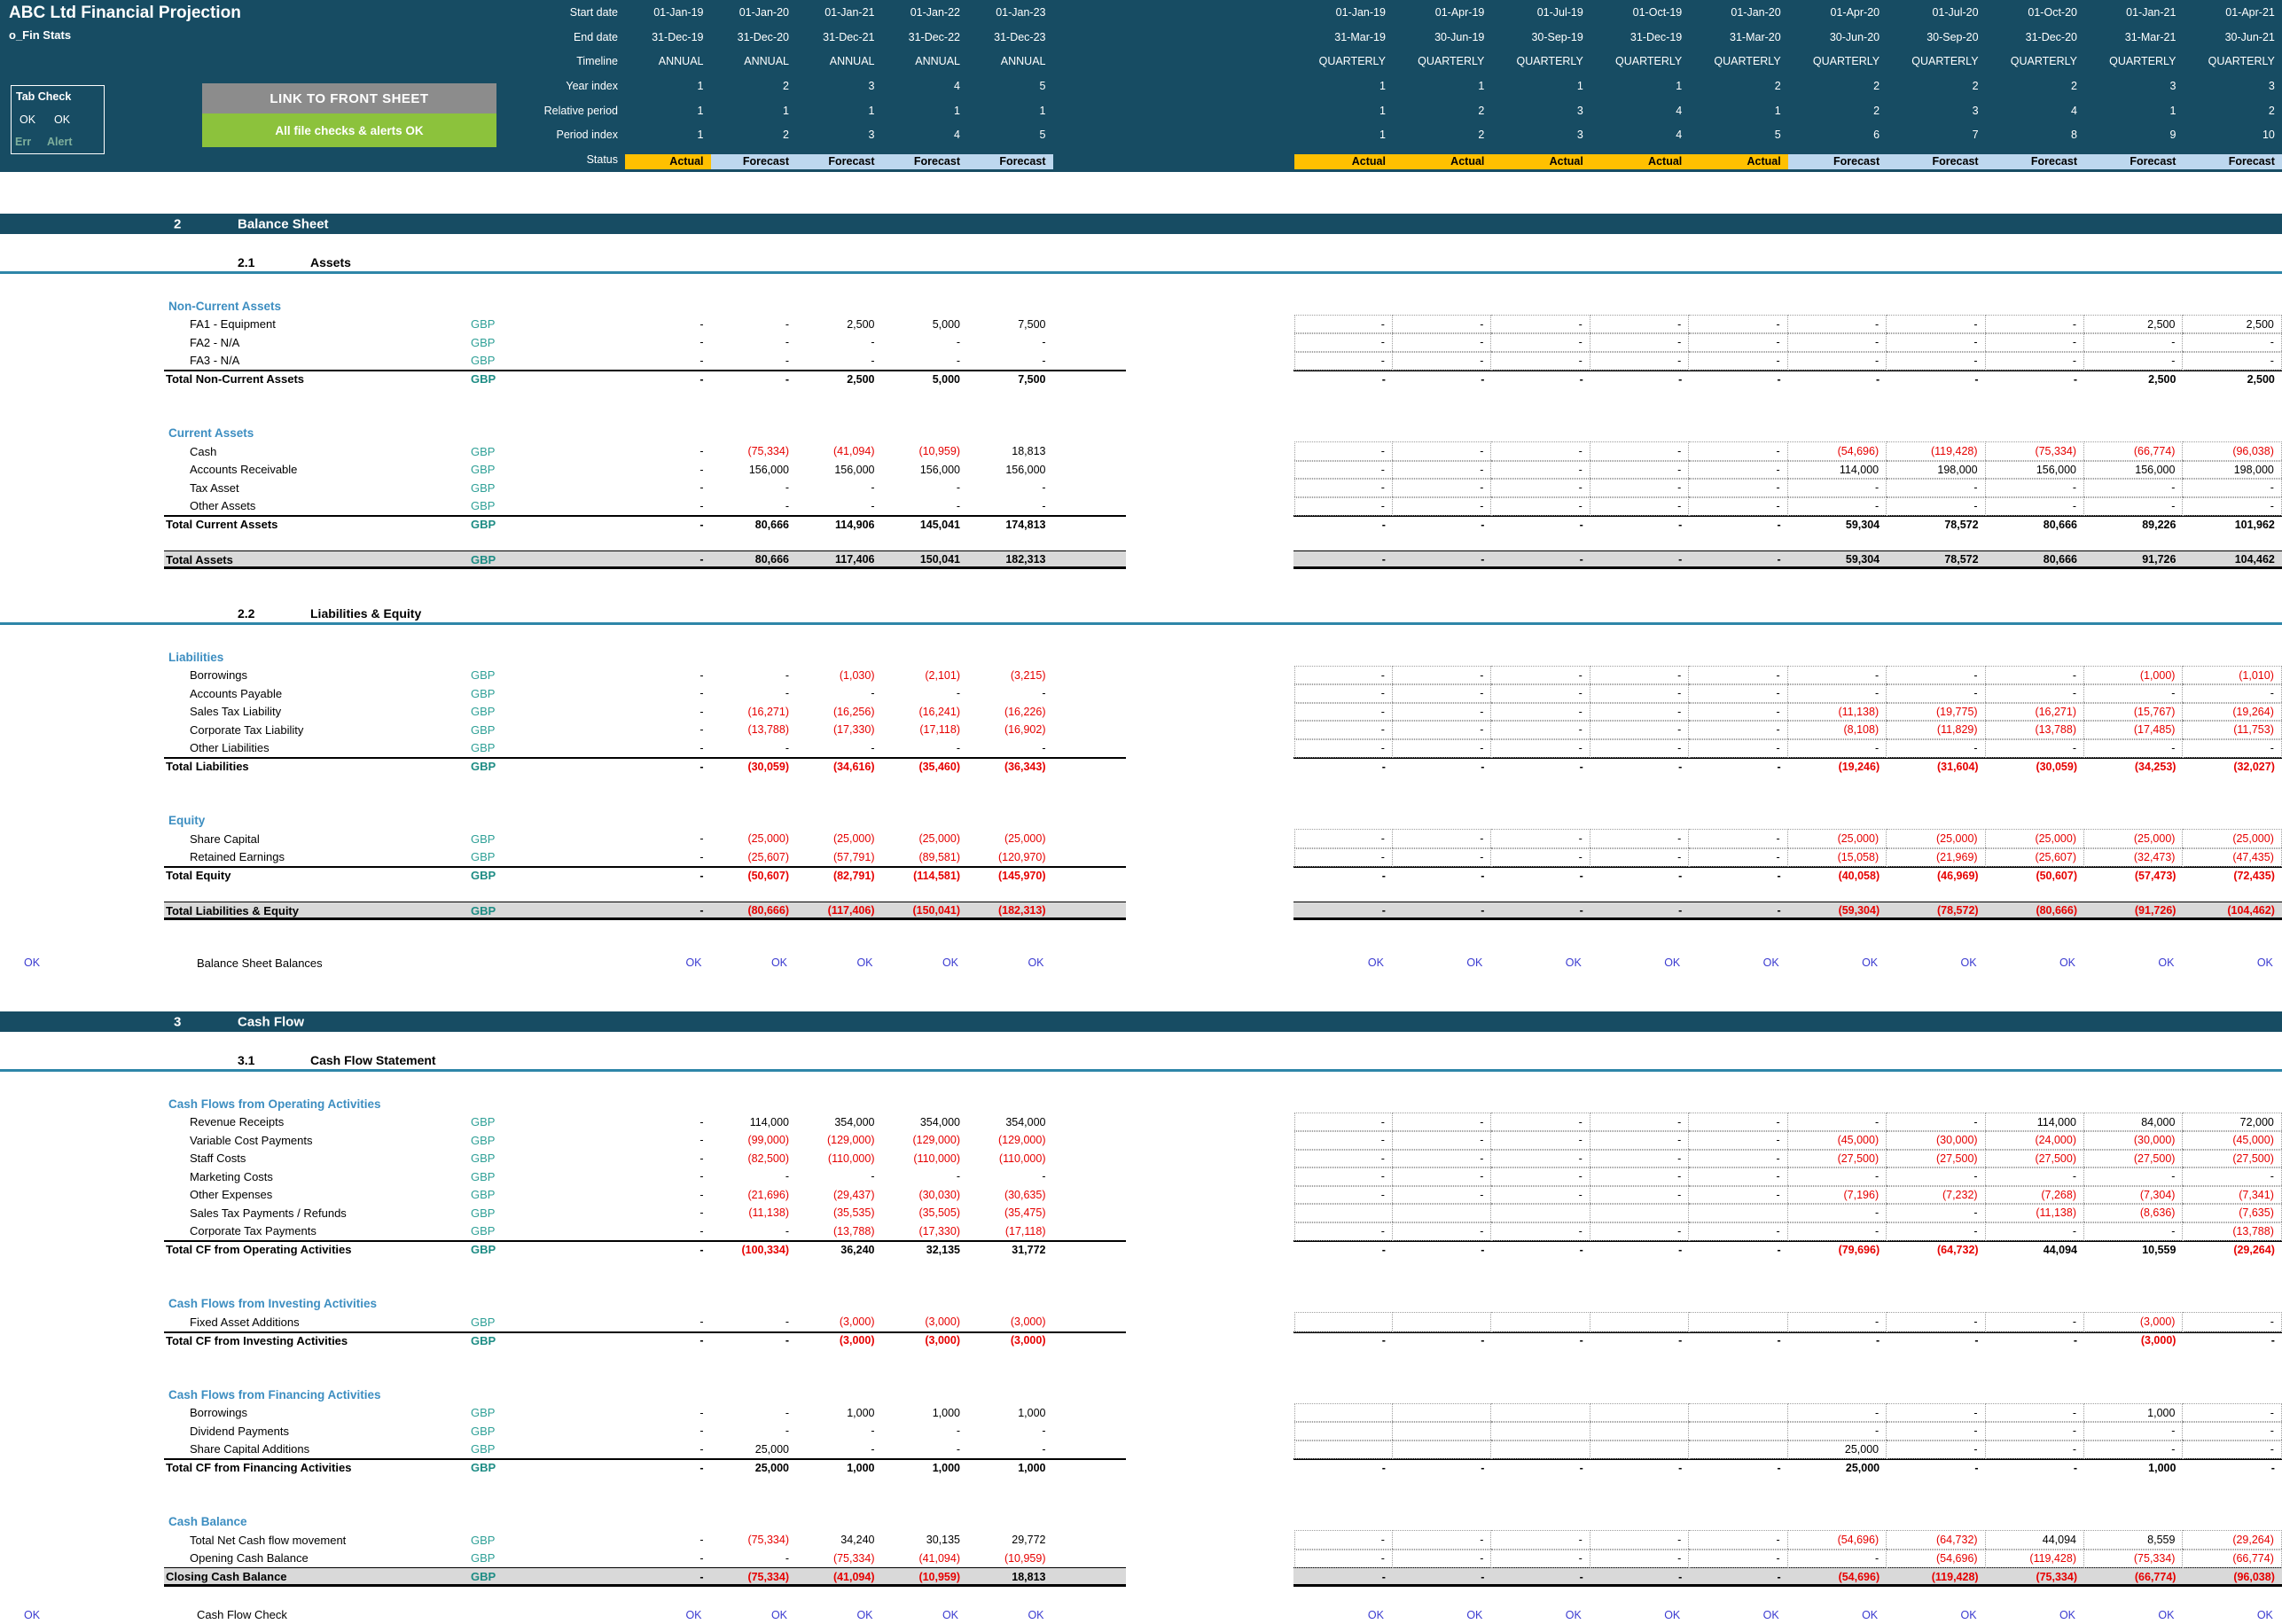 The height and width of the screenshot is (1624, 2282). I want to click on cell-quarterly-7: (11,829), so click(1936, 730).